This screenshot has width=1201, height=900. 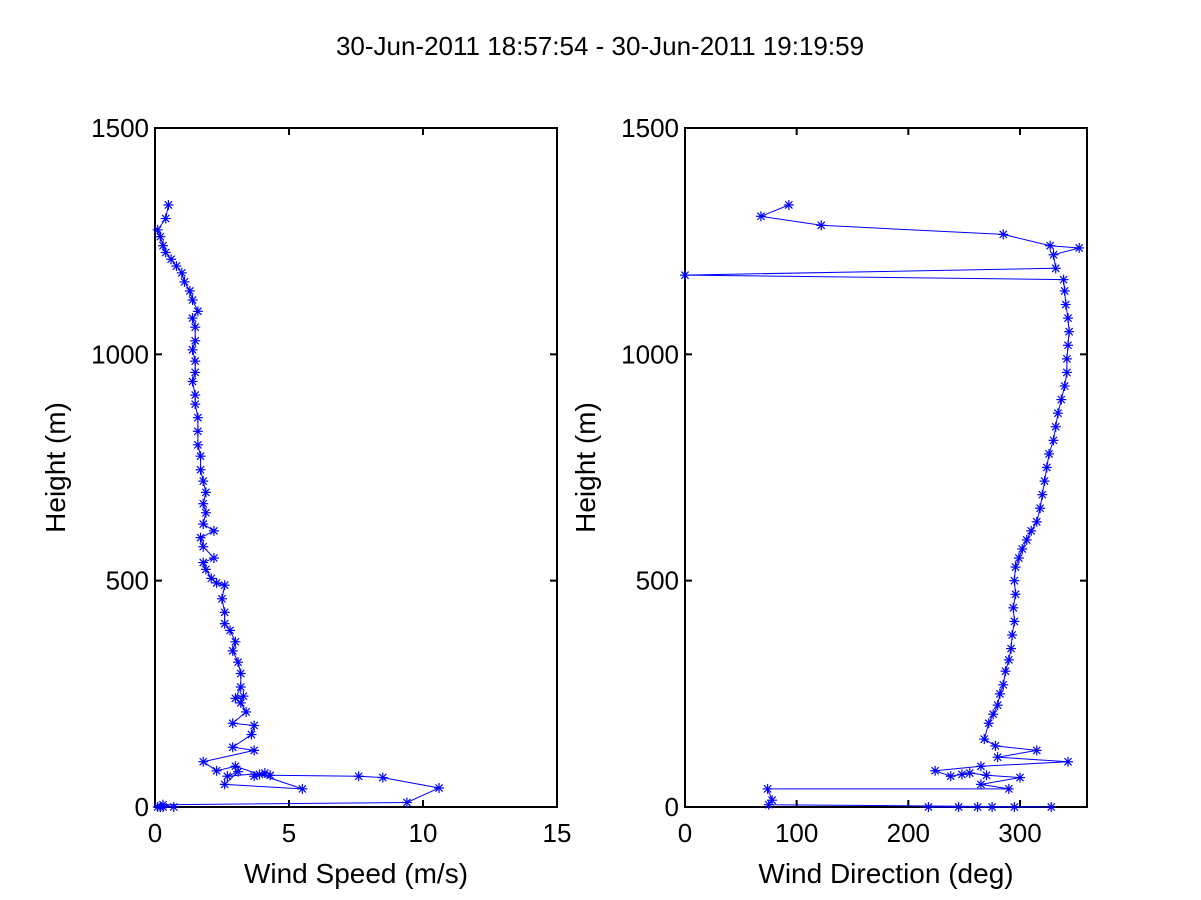 What do you see at coordinates (796, 833) in the screenshot?
I see `x-tick-label: 100` at bounding box center [796, 833].